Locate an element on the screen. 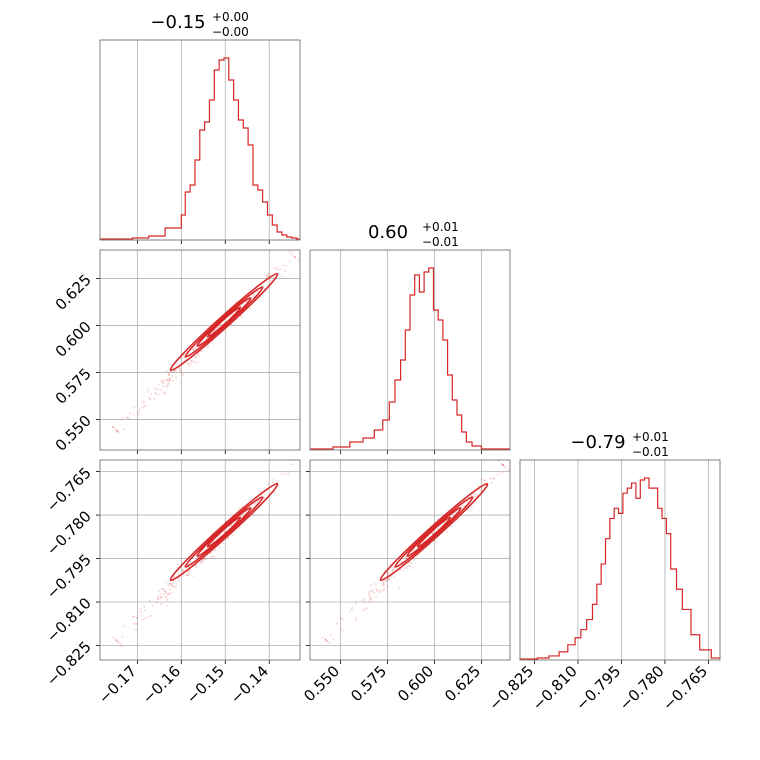  y-tick-label: 0.625 is located at coordinates (73, 292).